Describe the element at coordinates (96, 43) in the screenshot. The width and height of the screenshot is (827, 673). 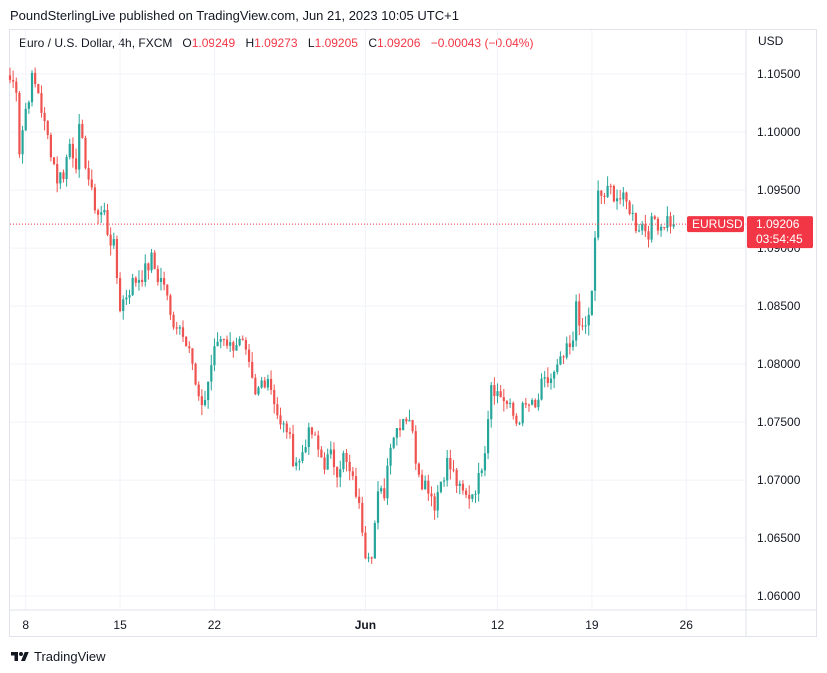
I see `symbol-description: Euro / U.S. Dollar, 4h, FXCM` at that location.